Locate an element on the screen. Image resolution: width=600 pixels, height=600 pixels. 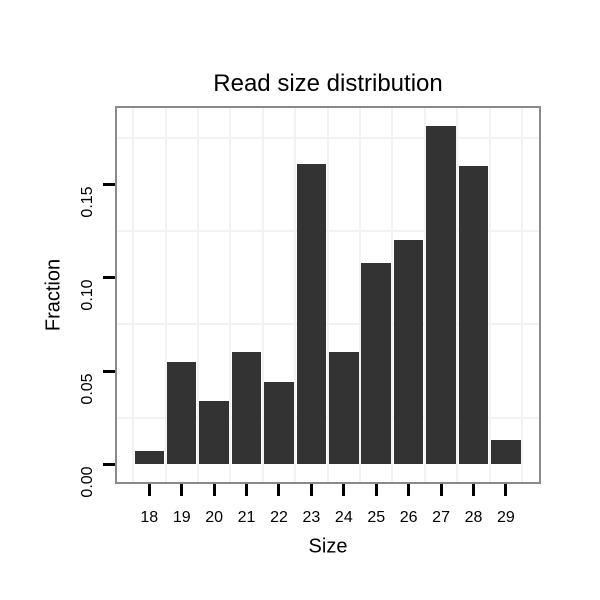
y-tick-label: 0.00 is located at coordinates (87, 482).